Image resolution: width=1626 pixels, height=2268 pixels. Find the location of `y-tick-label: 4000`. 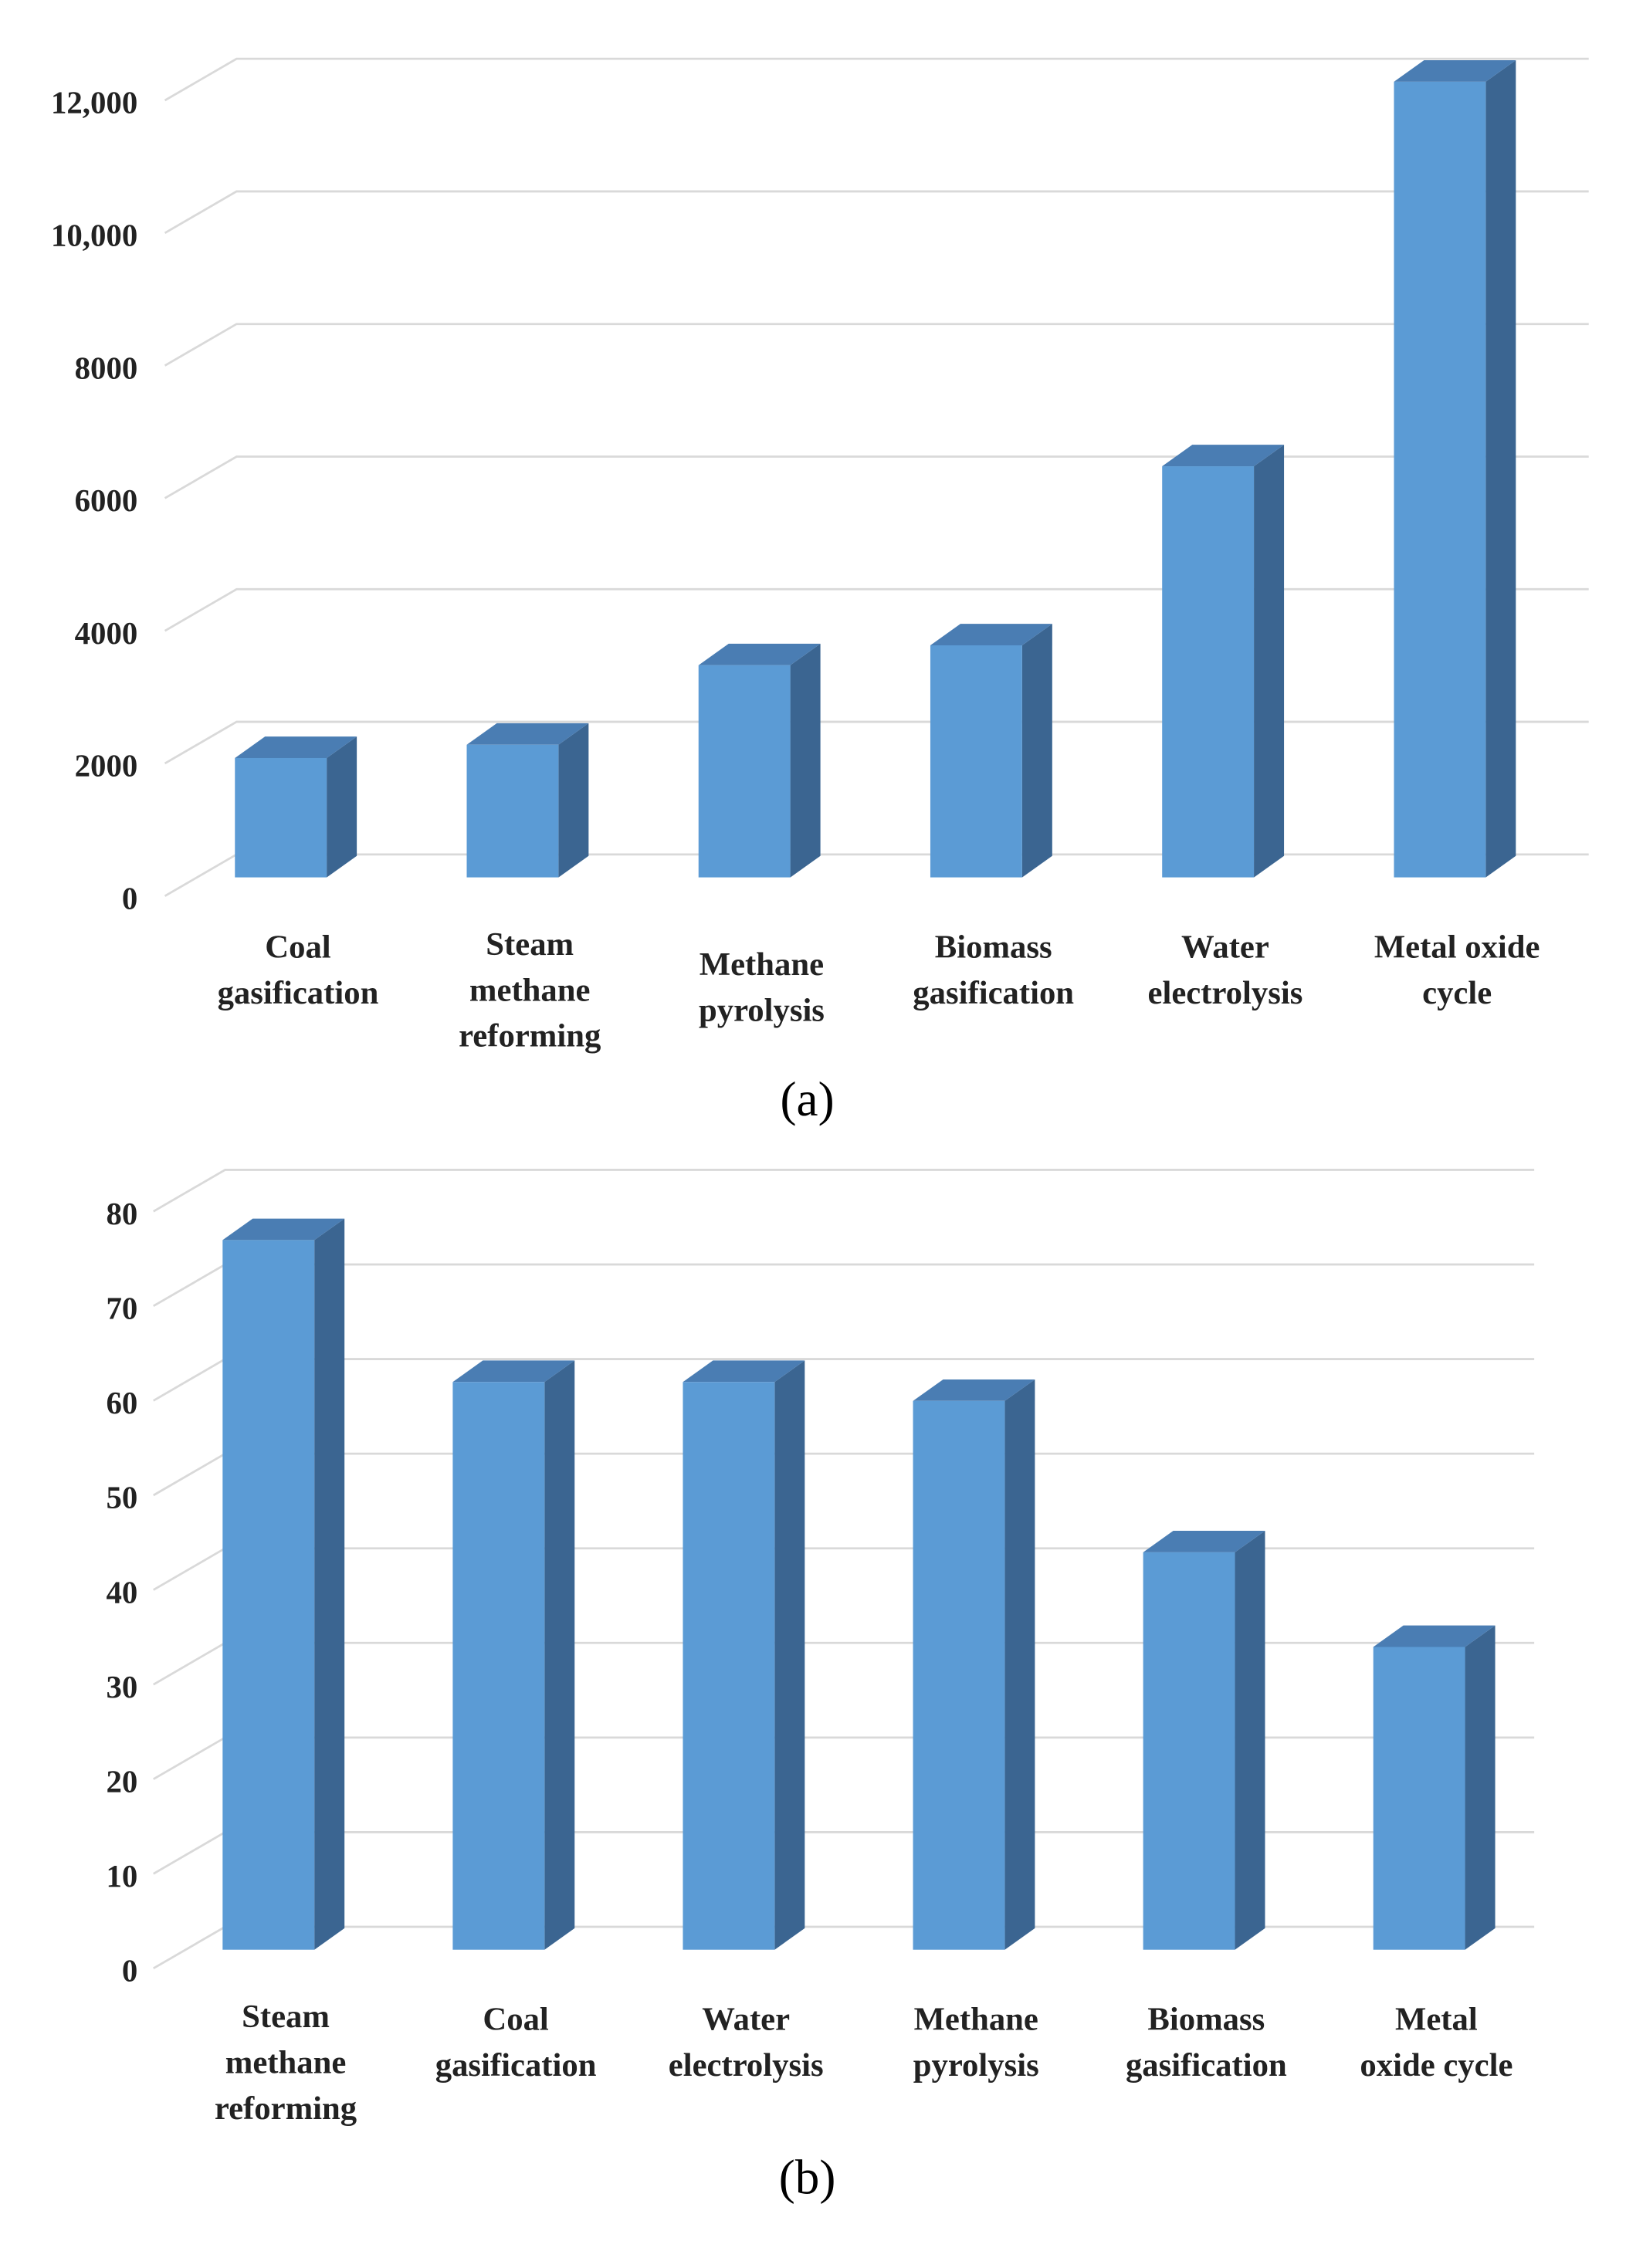

y-tick-label: 4000 is located at coordinates (106, 633).